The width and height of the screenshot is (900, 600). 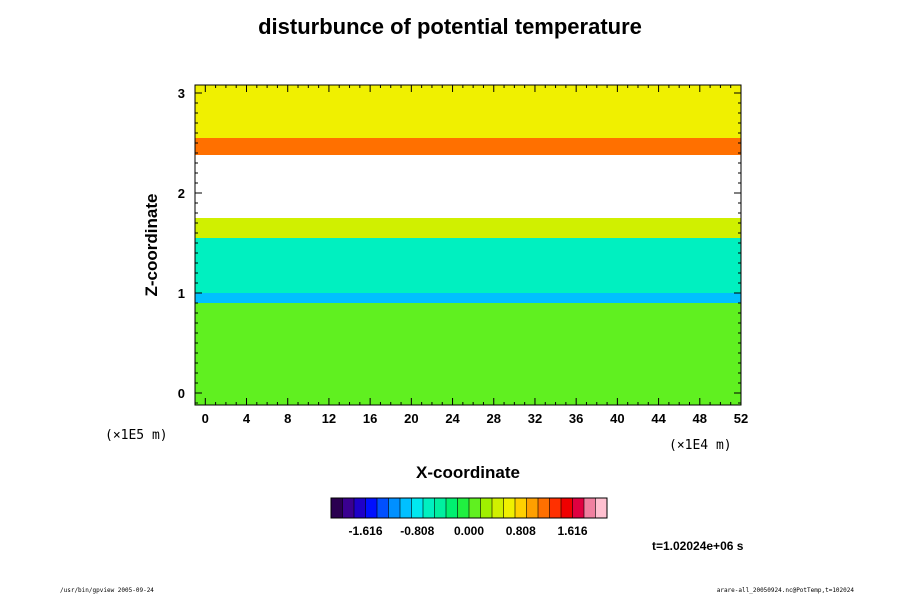 I want to click on colorbar-tick-label: -1.616, so click(x=365, y=531).